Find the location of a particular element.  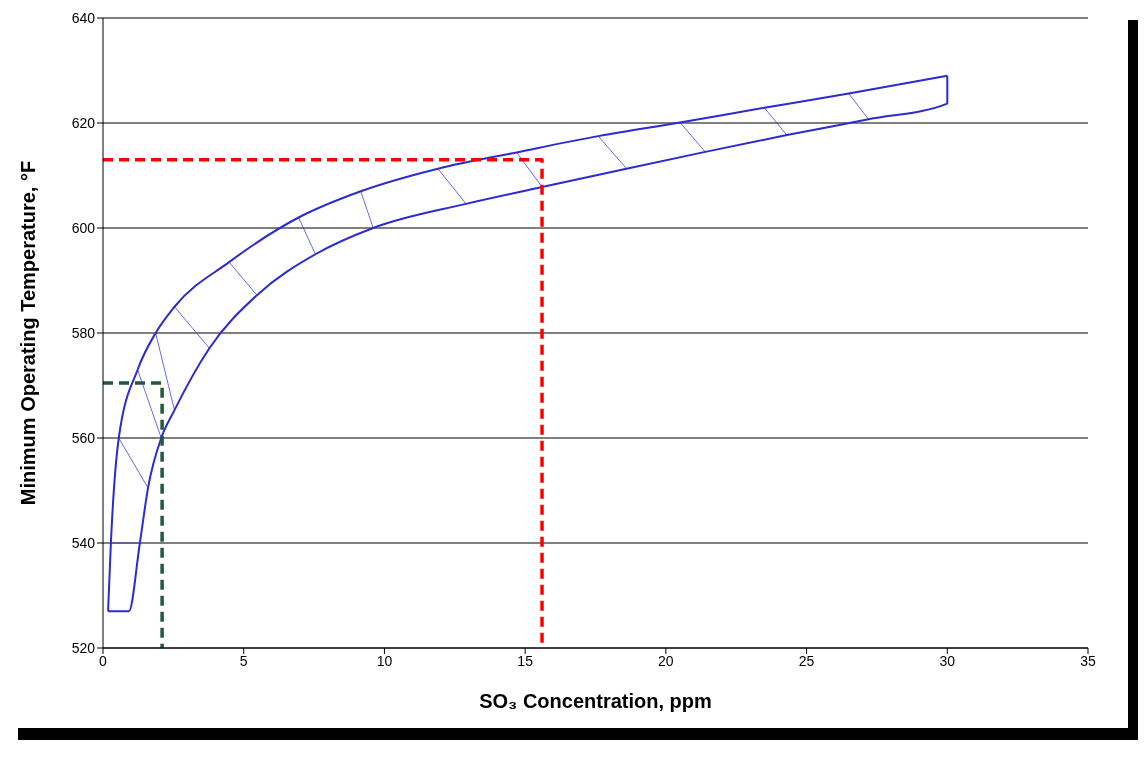

y-axis-title: Minimum Operating Temperature, °F is located at coordinates (28, 333).